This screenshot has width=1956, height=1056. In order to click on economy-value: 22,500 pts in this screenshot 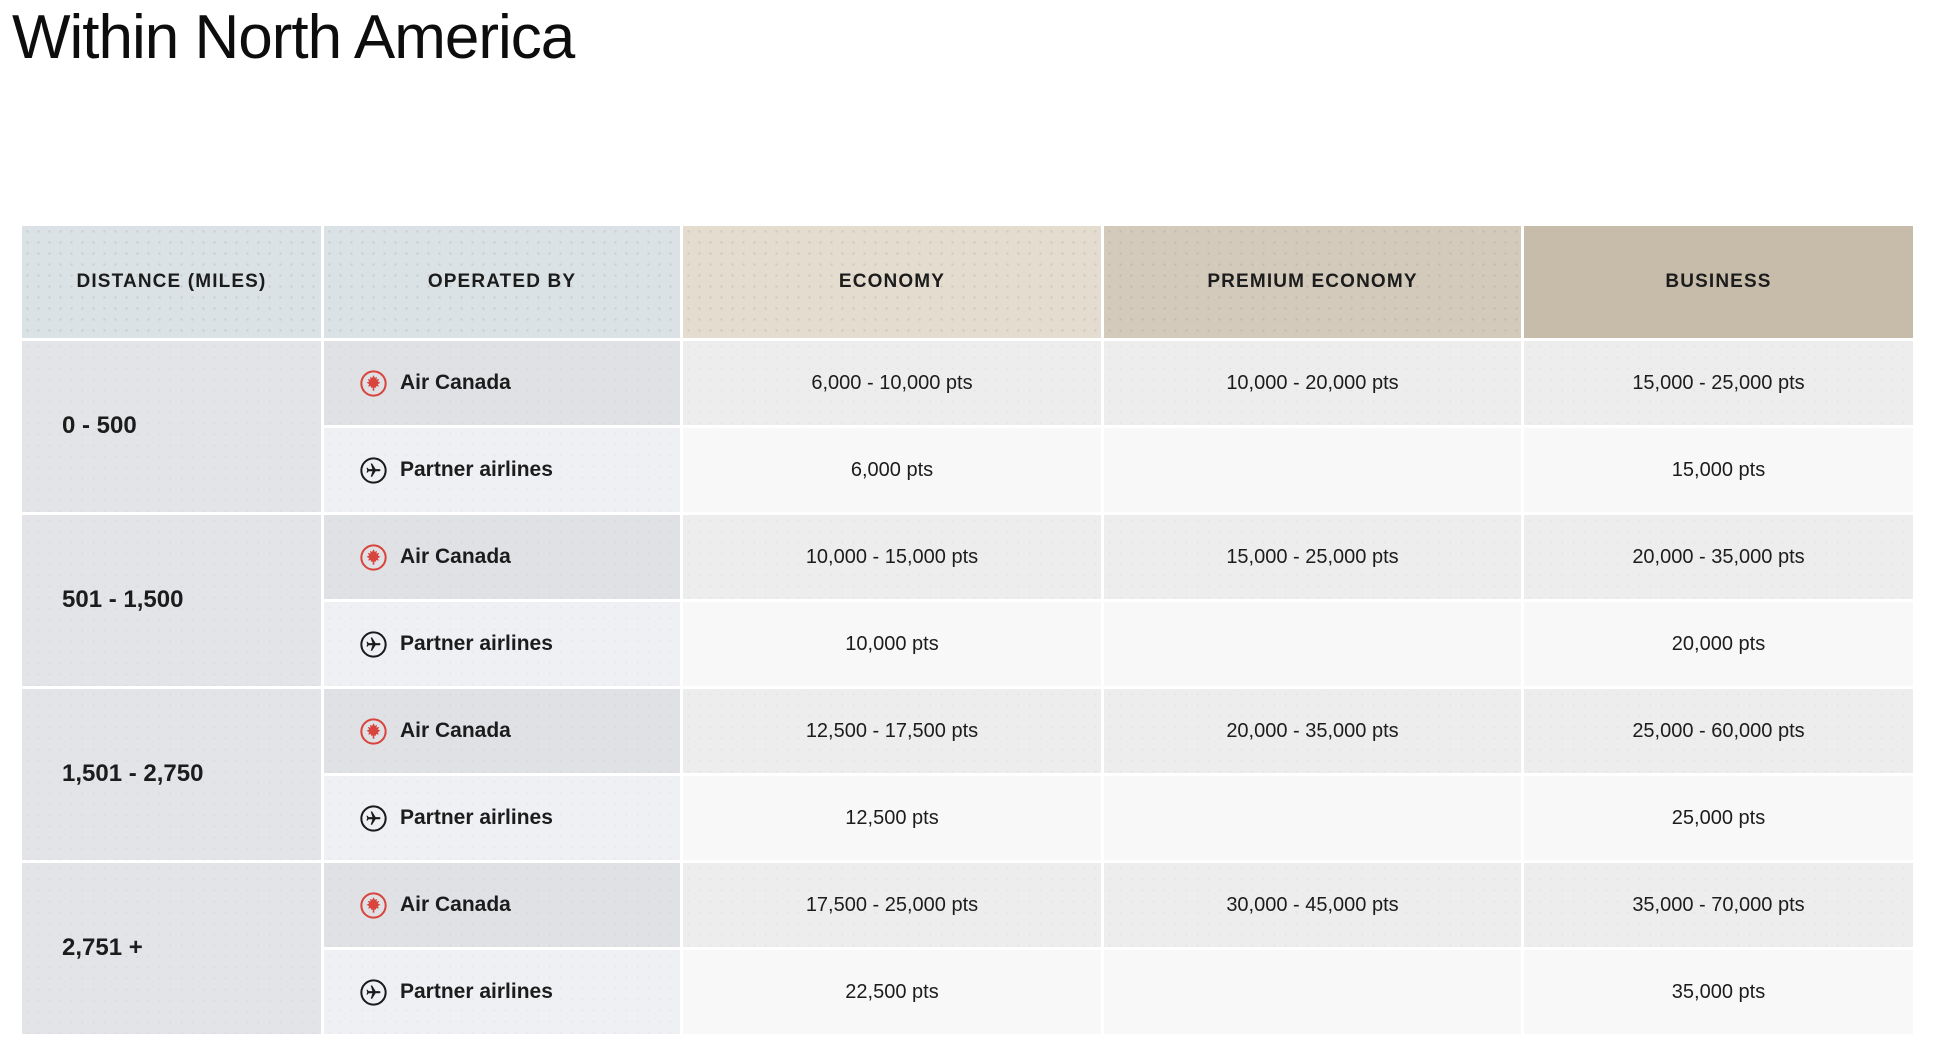, I will do `click(892, 992)`.